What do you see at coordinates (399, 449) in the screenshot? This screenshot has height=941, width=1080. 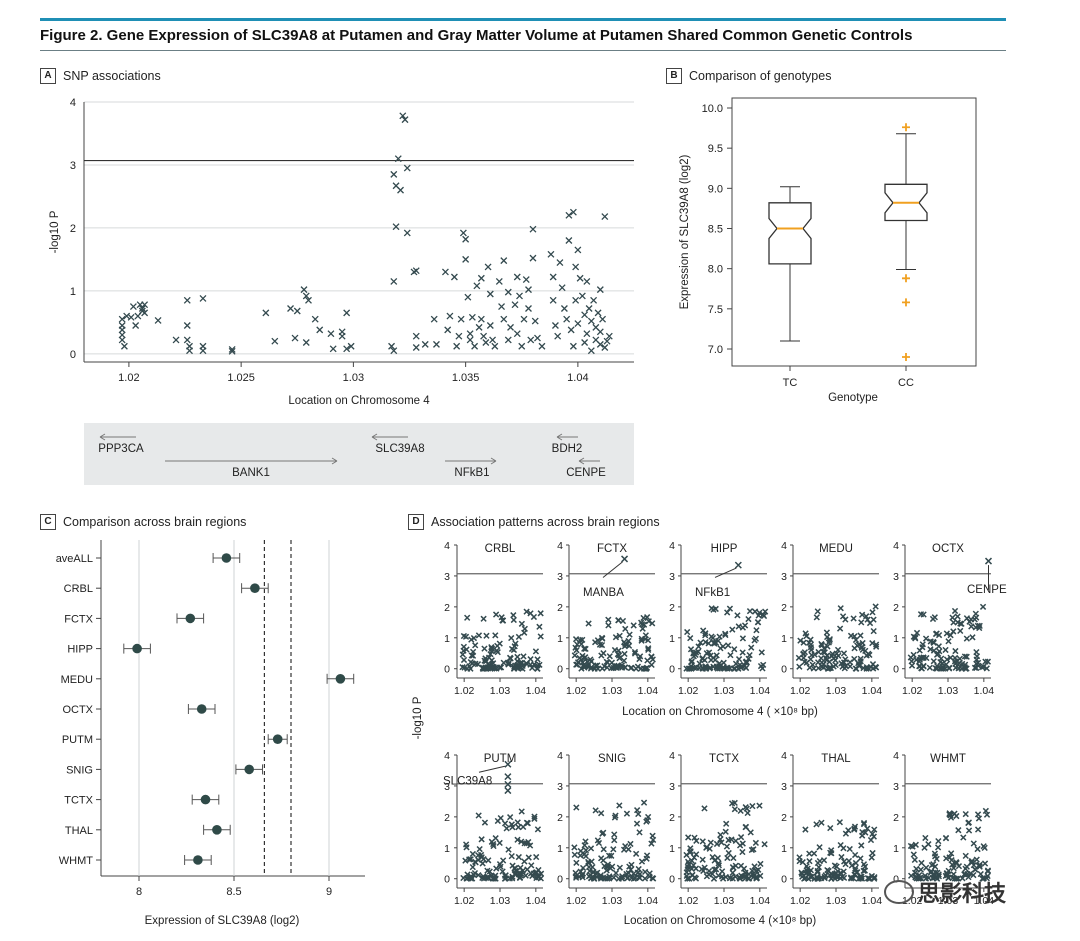 I see `gene-label: SLC39A8` at bounding box center [399, 449].